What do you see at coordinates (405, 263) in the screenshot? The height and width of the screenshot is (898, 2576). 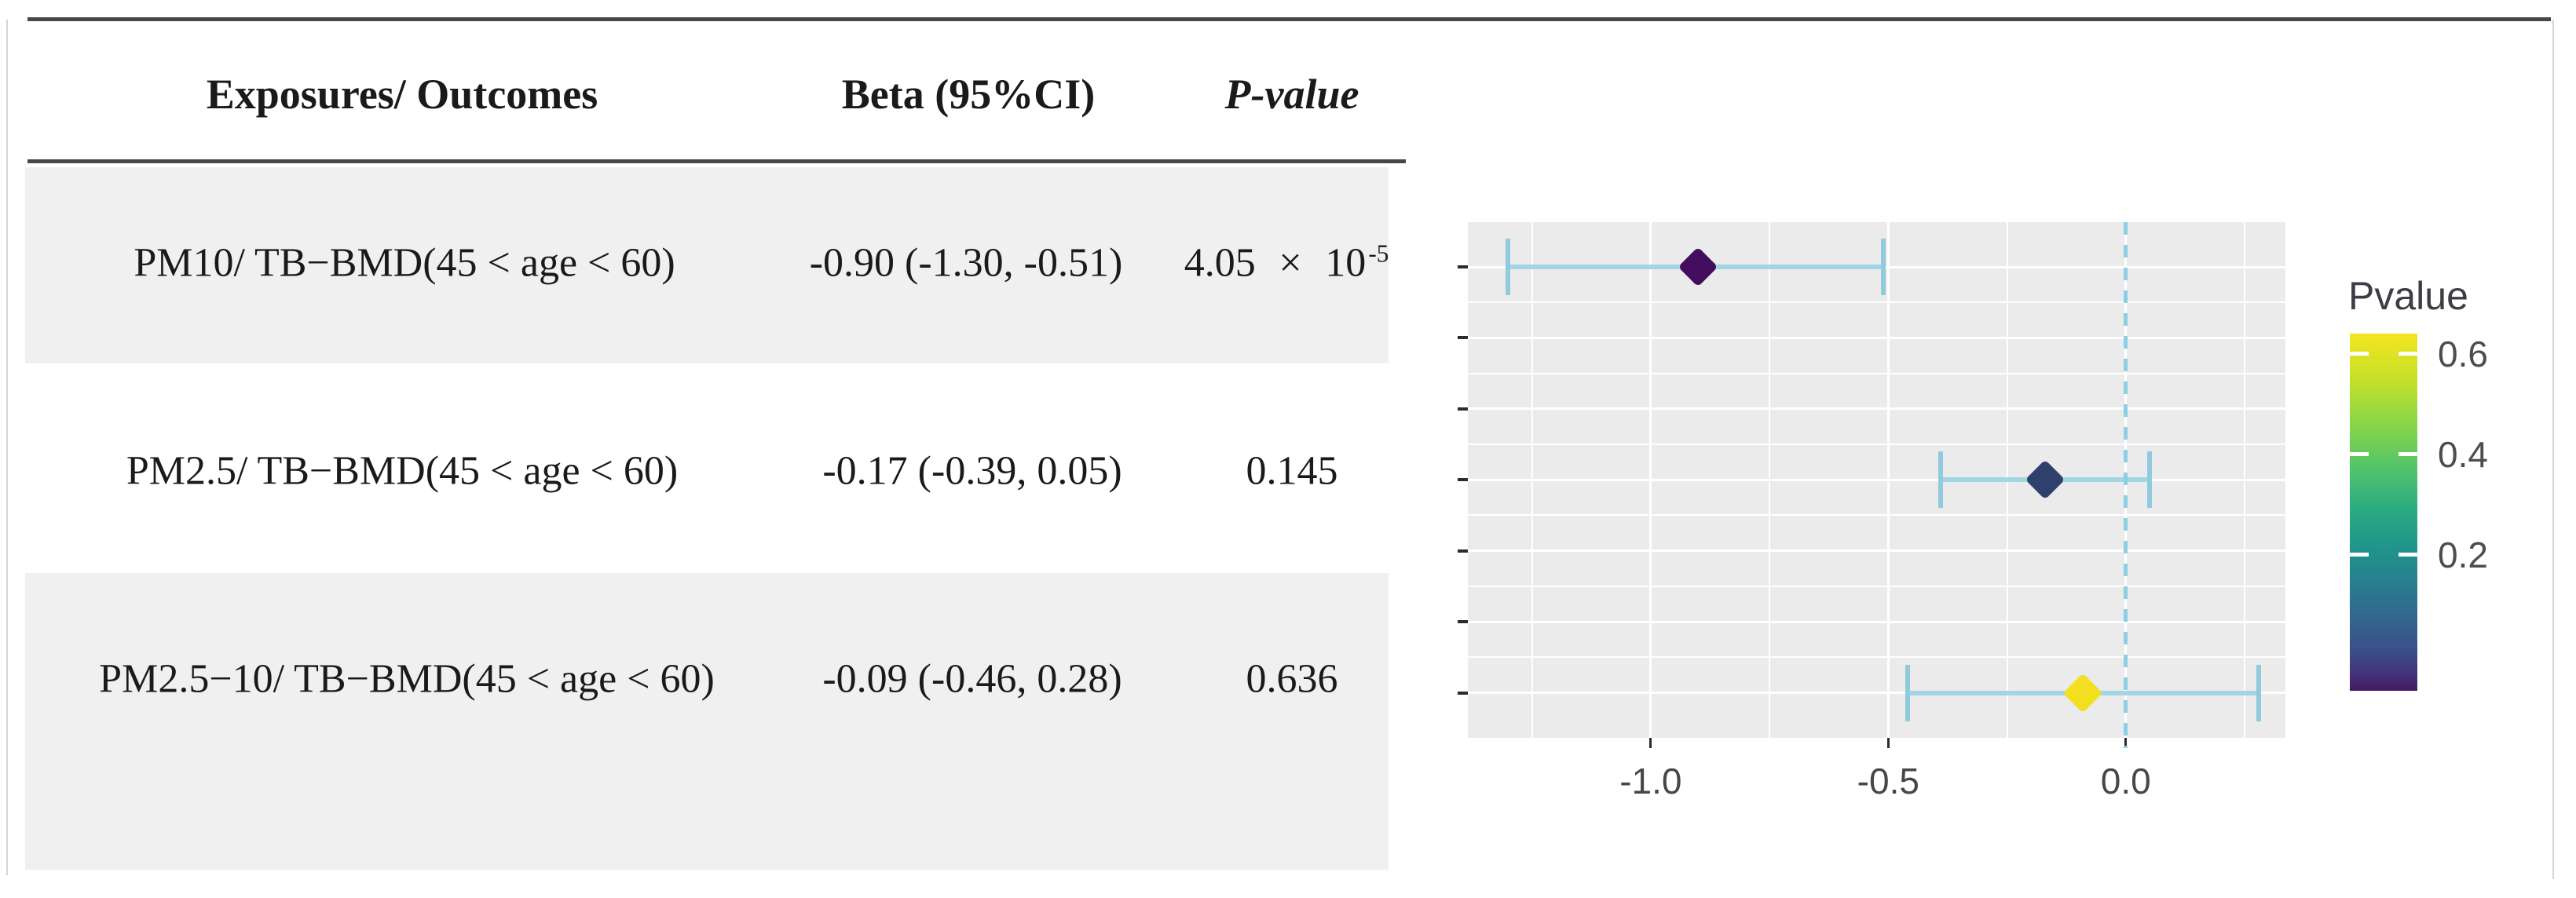 I see `row1-exposure-outcome: PM10/ TB−BMD(45 < age < 60)` at bounding box center [405, 263].